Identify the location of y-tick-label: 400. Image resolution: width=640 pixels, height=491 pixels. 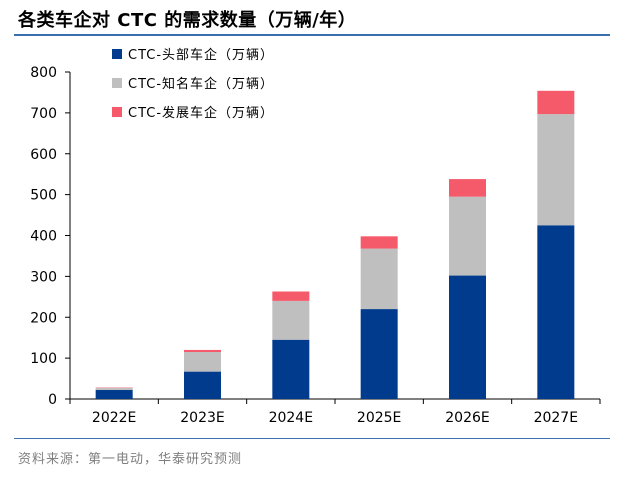
(43, 237).